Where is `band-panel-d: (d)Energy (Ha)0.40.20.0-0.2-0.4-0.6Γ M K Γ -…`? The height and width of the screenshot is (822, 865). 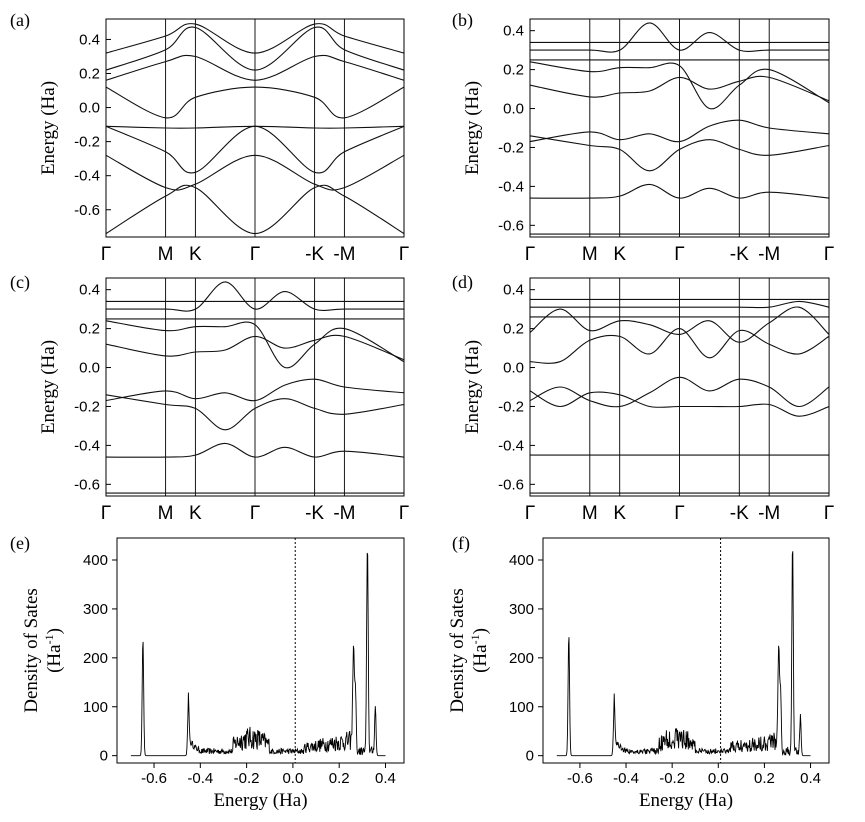 band-panel-d: (d)Energy (Ha)0.40.20.0-0.2-0.4-0.6Γ M K Γ -… is located at coordinates (643, 398).